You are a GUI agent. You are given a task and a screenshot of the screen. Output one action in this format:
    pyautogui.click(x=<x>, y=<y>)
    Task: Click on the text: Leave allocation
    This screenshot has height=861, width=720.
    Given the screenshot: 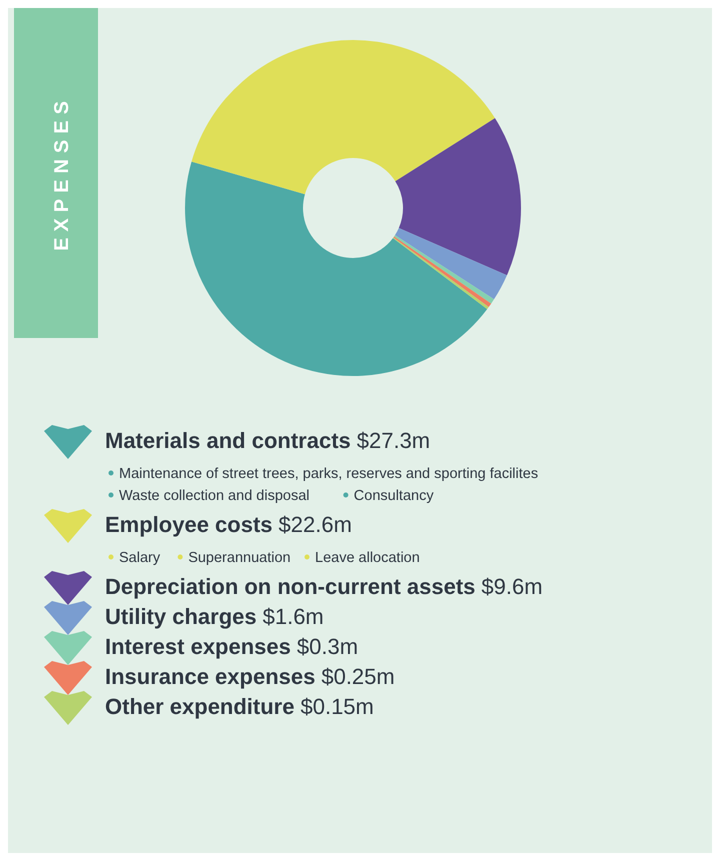 What is the action you would take?
    pyautogui.click(x=367, y=558)
    